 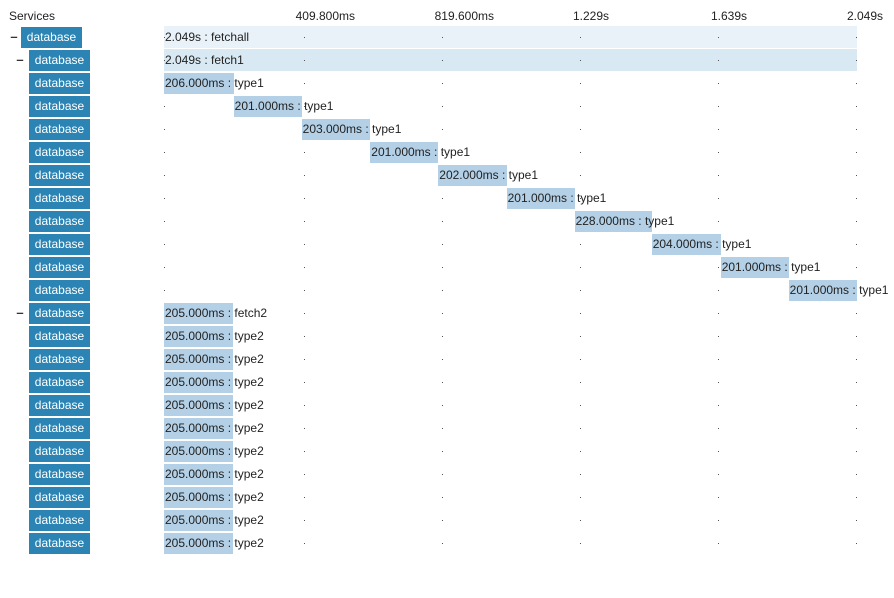 What do you see at coordinates (447, 244) in the screenshot?
I see `span-row: database 204.000ms : type1` at bounding box center [447, 244].